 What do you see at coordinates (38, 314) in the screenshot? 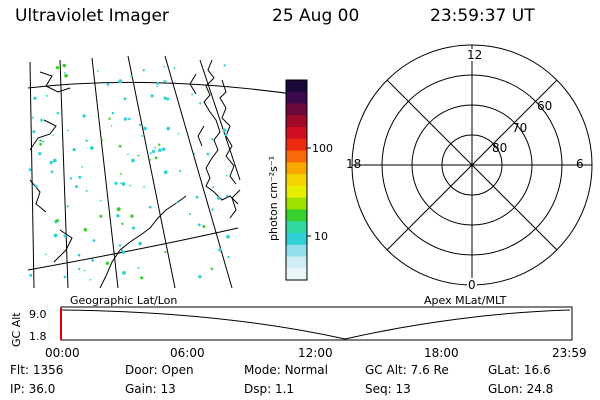
I see `timeline-y-tick: 9.0` at bounding box center [38, 314].